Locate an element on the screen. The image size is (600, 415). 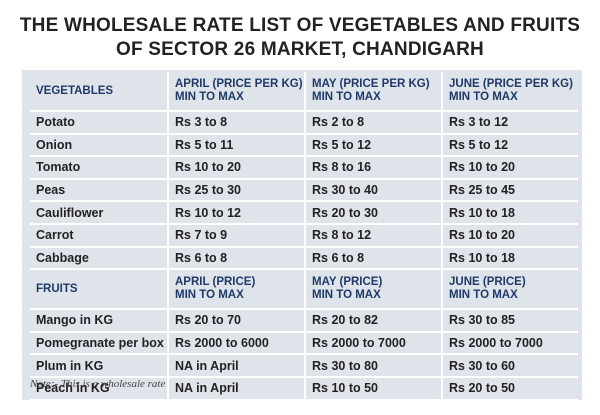
item-name-cell: Cauliflower is located at coordinates (70, 212).